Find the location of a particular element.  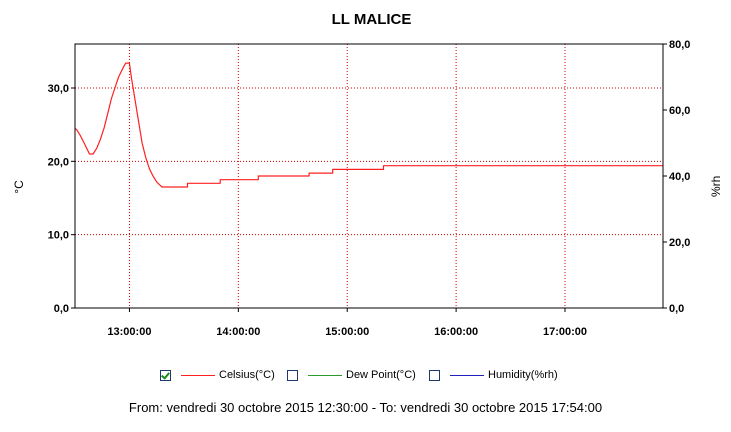

legend-swatch-dew-point is located at coordinates (325, 375).